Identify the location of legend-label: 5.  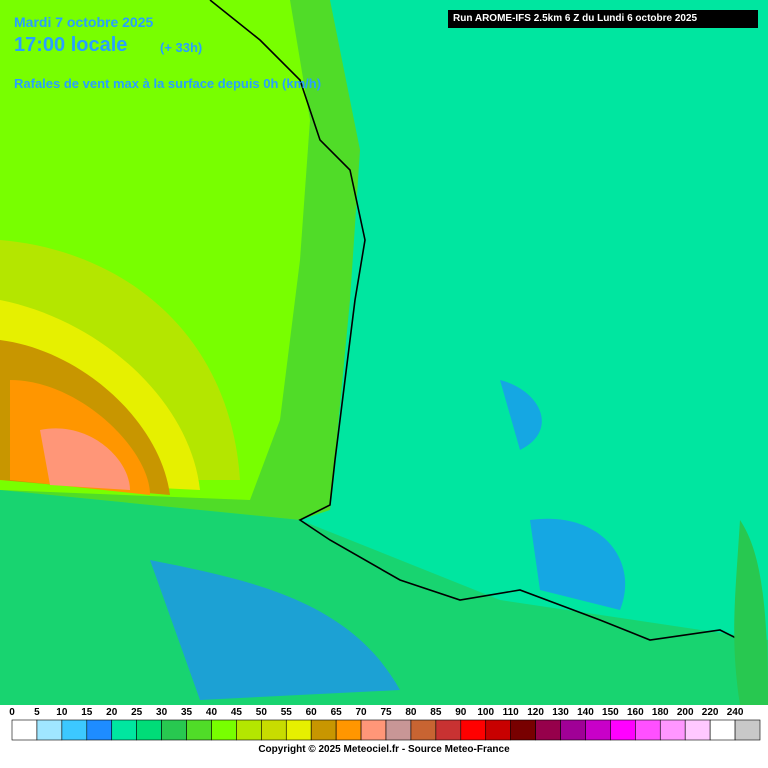
(37, 712).